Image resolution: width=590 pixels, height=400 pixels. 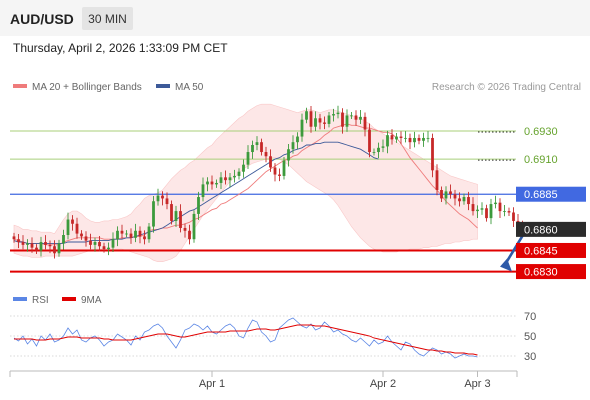 I want to click on rsi-tick-label: 50, so click(x=530, y=337).